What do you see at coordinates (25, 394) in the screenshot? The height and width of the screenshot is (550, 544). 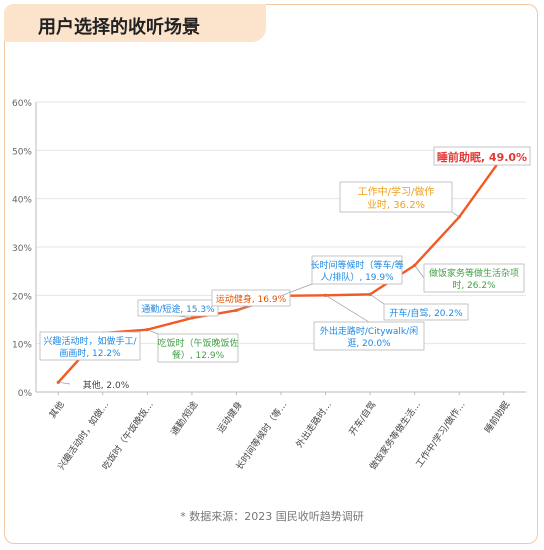 I see `y-tick-label: 0%` at bounding box center [25, 394].